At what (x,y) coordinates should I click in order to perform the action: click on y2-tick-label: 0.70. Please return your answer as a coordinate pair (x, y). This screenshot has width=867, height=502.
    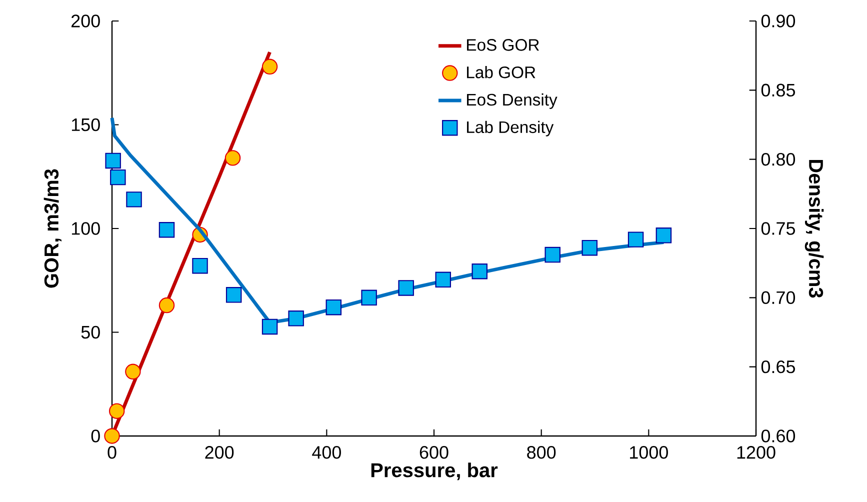
    Looking at the image, I should click on (778, 297).